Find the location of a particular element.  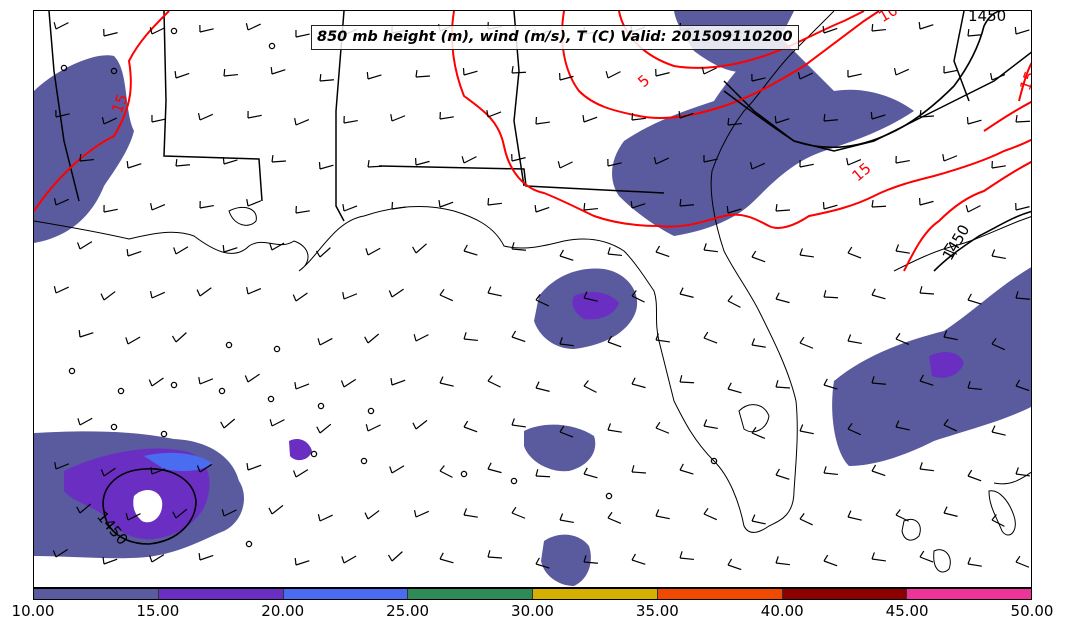

temp-label-5: 5 is located at coordinates (643, 81).